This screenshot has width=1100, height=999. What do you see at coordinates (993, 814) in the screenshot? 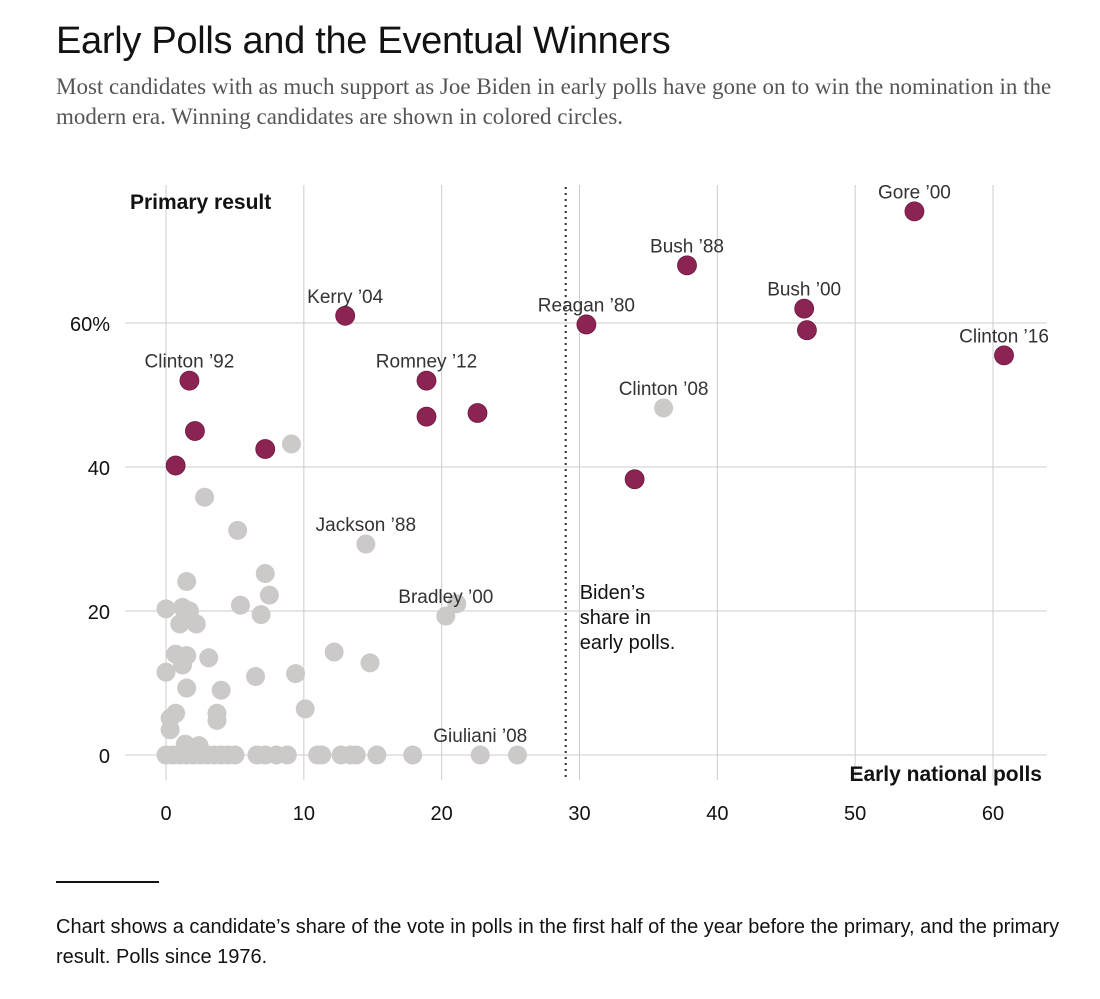
I see `x-tick-label: 60` at bounding box center [993, 814].